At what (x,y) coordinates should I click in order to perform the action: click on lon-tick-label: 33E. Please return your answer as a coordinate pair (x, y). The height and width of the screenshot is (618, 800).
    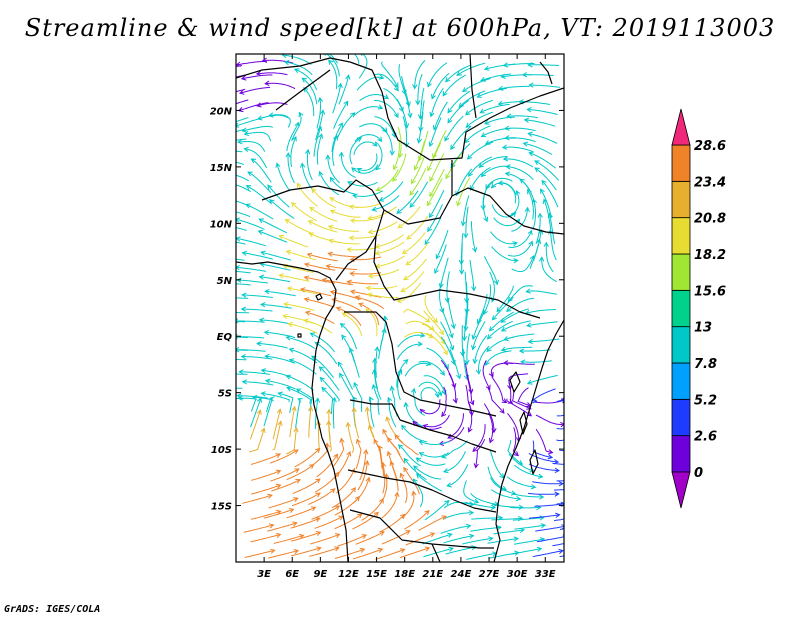
    Looking at the image, I should click on (545, 574).